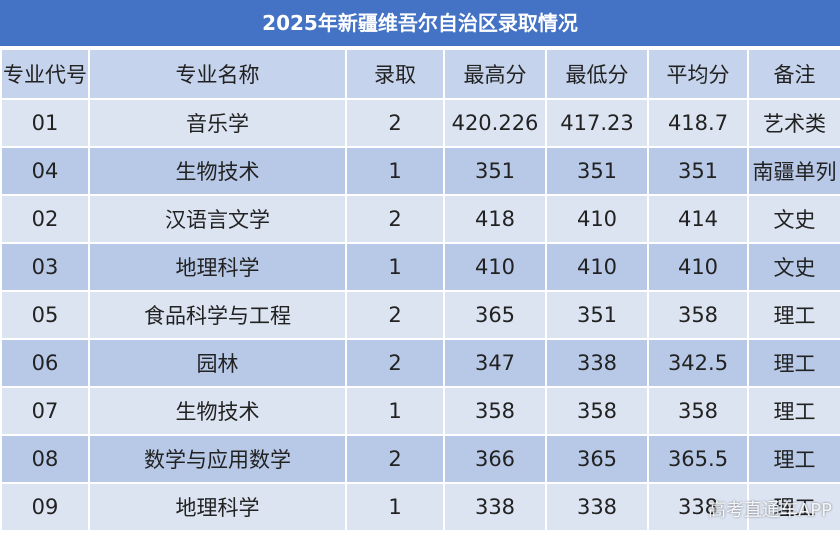 Image resolution: width=840 pixels, height=550 pixels. I want to click on table-row: 08 数学与应用数学 2 366 365 365.5 理工, so click(420, 459).